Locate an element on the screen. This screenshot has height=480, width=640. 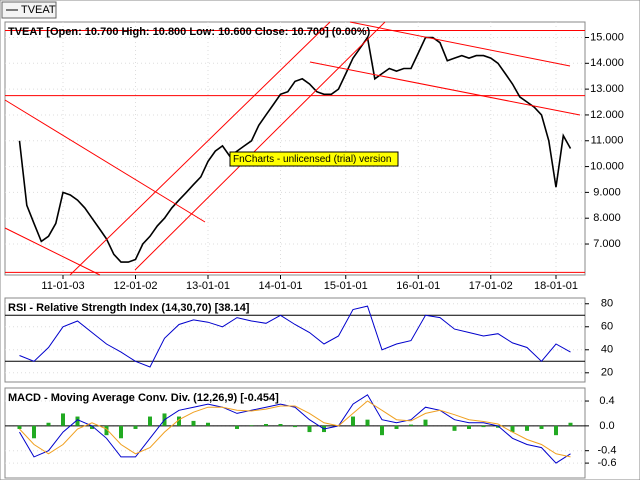
y-tick-label: 12.000 is located at coordinates (607, 115).